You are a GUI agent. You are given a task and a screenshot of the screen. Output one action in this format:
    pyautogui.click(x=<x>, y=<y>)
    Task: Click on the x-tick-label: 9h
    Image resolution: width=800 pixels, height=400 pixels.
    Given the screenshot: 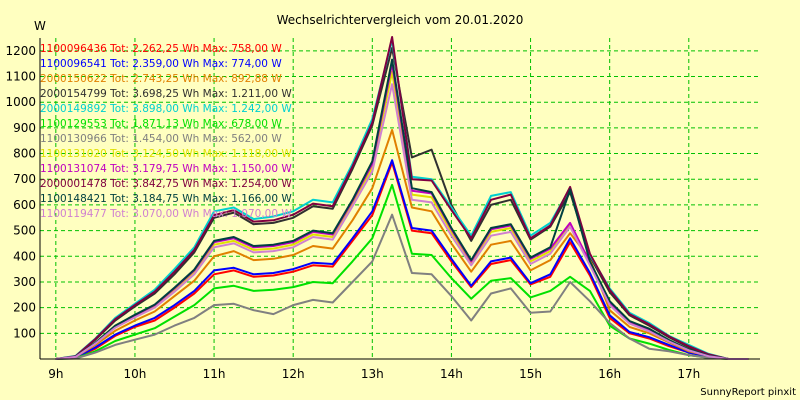 What is the action you would take?
    pyautogui.click(x=55, y=374)
    